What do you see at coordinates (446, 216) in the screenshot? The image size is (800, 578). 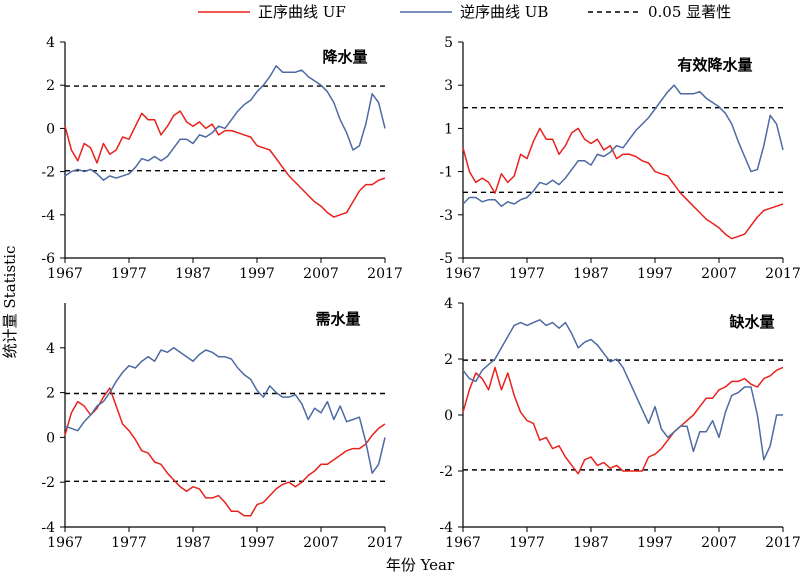 I see `y-tick-label: -3` at bounding box center [446, 216].